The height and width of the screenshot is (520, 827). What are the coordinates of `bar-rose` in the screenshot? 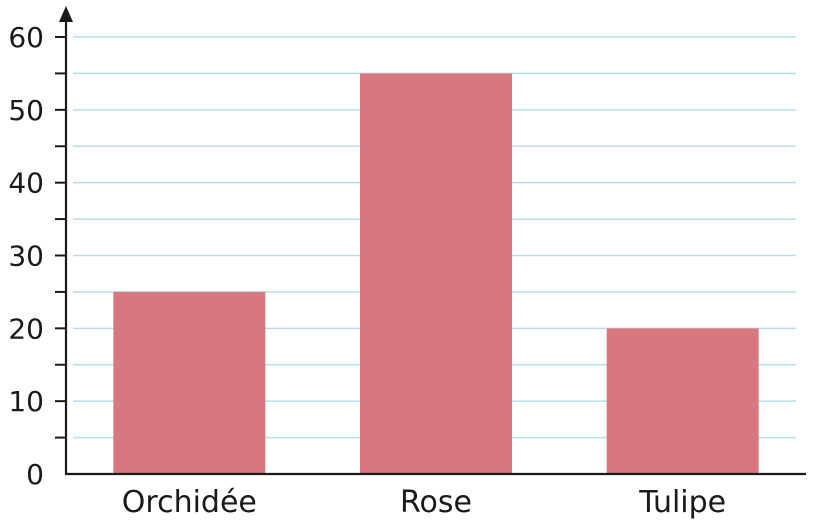 It's located at (436, 274).